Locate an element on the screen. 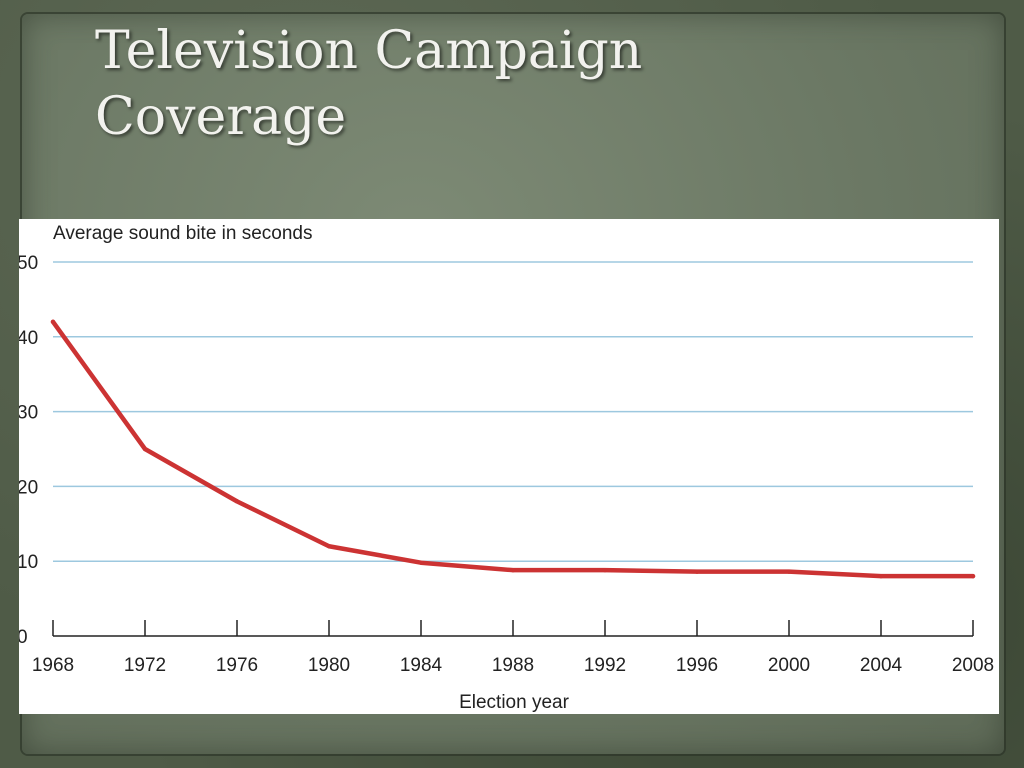  y-tick-label-40: 40 is located at coordinates (28, 338).